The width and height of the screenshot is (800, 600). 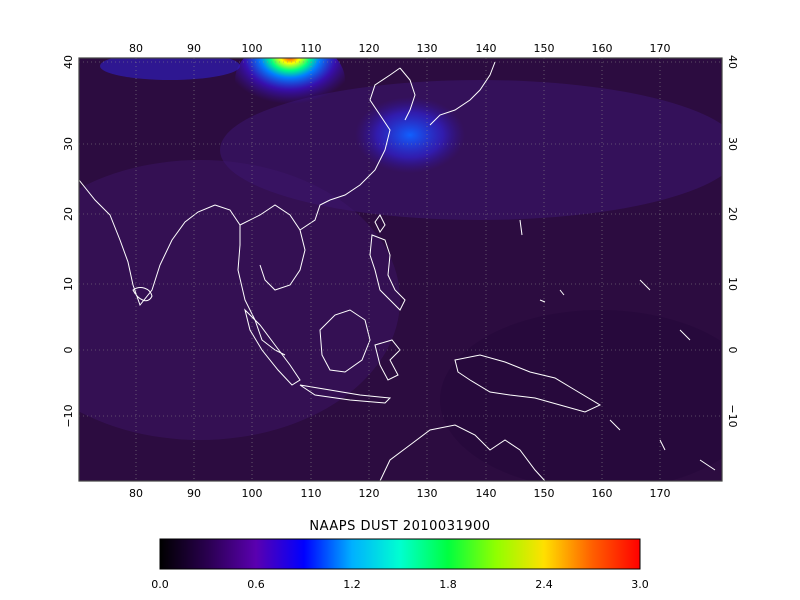 I want to click on lat-tick-left: 0, so click(x=68, y=350).